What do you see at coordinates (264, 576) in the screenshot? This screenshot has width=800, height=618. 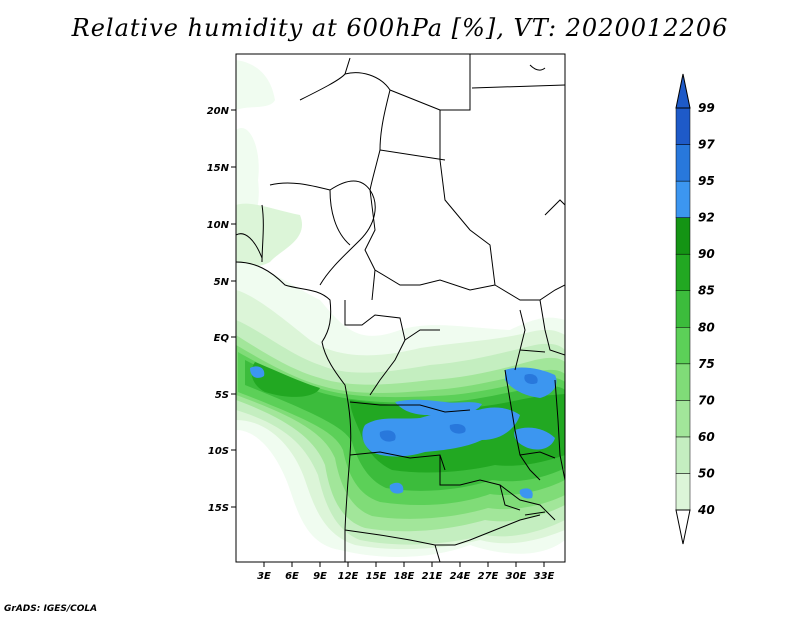 I see `lon-label: 3E` at bounding box center [264, 576].